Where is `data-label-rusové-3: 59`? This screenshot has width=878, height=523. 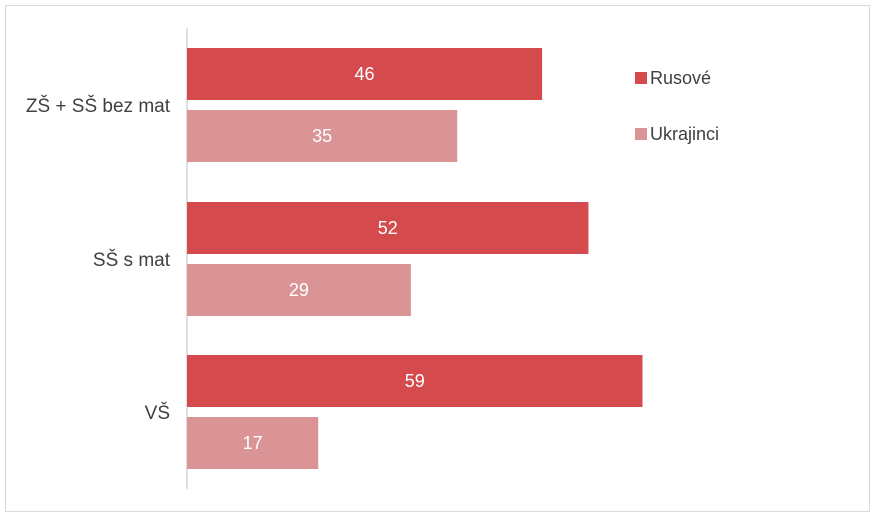
data-label-rusové-3: 59 is located at coordinates (415, 381).